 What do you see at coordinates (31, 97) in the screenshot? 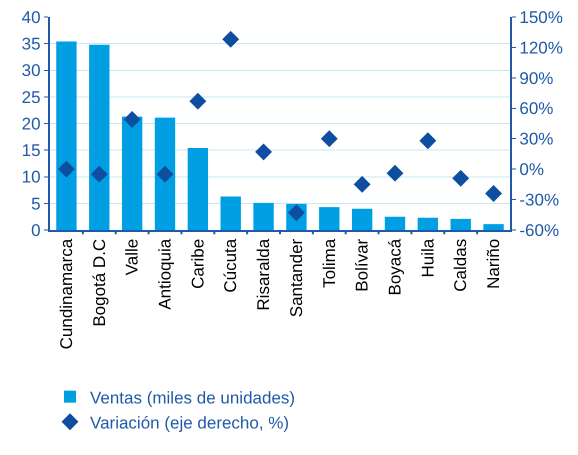
I see `y-tick-label: 25` at bounding box center [31, 97].